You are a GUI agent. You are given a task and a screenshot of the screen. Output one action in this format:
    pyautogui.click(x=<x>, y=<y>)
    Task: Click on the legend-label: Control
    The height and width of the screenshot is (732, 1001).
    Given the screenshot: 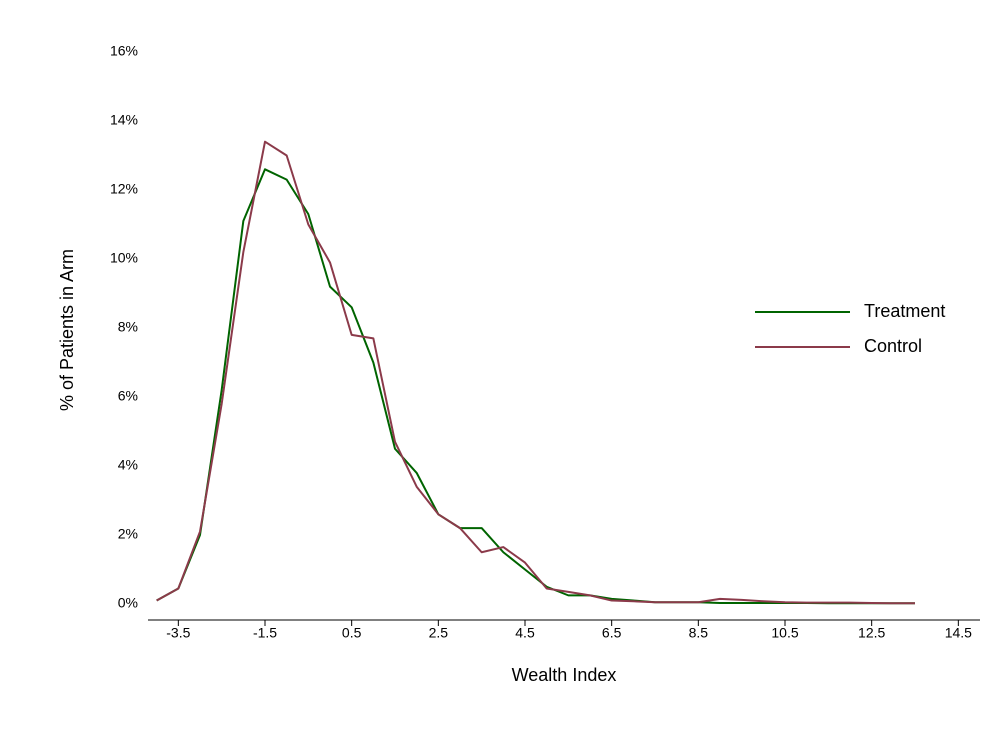 What is the action you would take?
    pyautogui.click(x=893, y=346)
    